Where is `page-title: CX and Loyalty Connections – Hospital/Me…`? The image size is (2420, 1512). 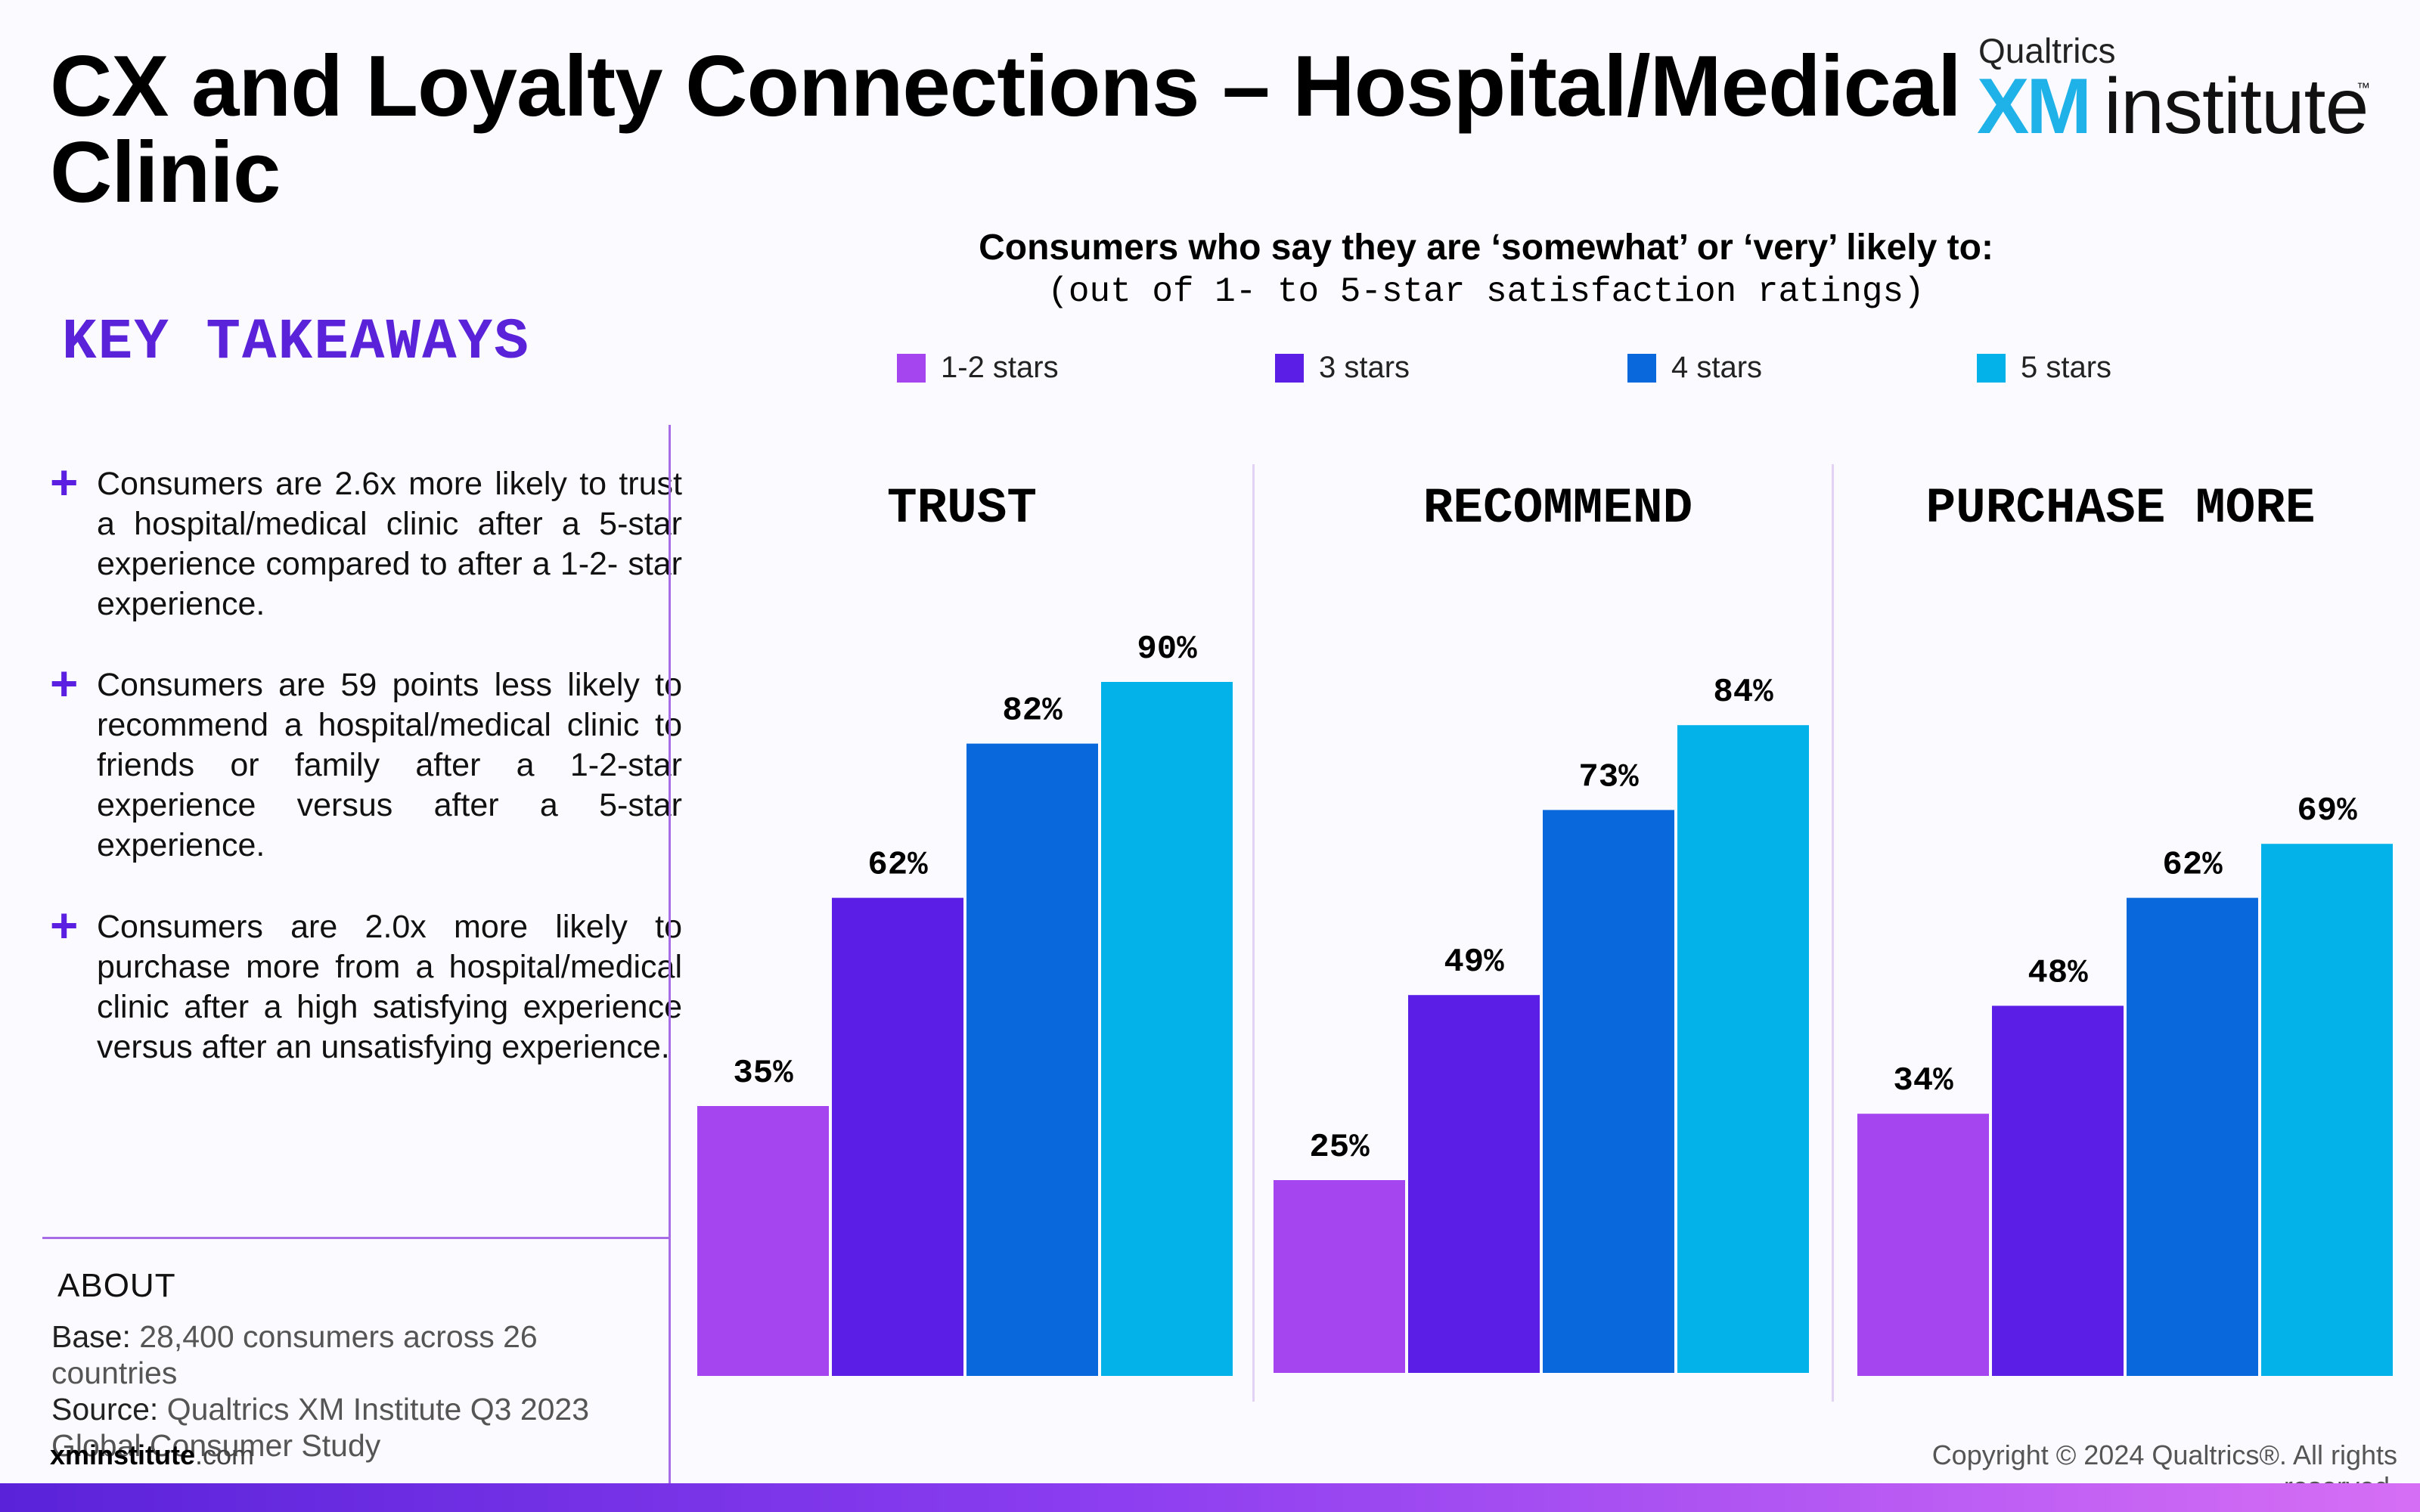
page-title: CX and Loyalty Connections – Hospital/Me… is located at coordinates (1006, 130).